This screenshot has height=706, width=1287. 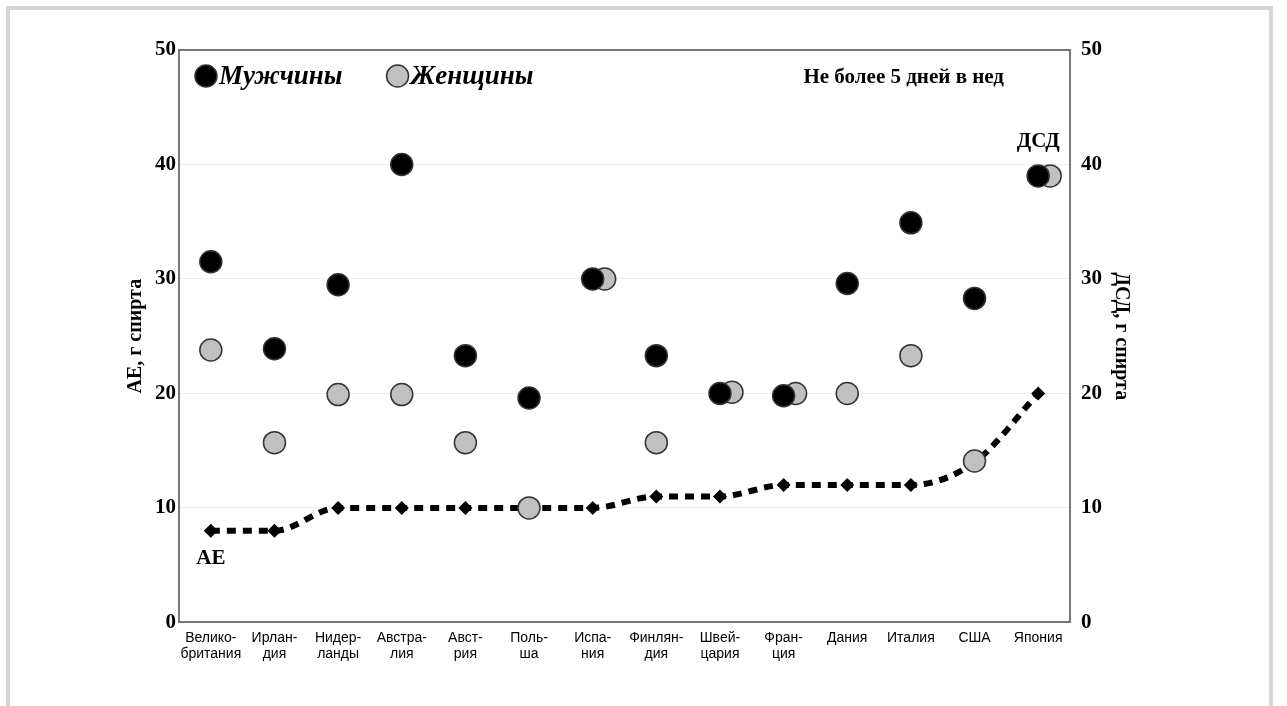 What do you see at coordinates (1038, 140) in the screenshot?
I see `annotation: ДСД` at bounding box center [1038, 140].